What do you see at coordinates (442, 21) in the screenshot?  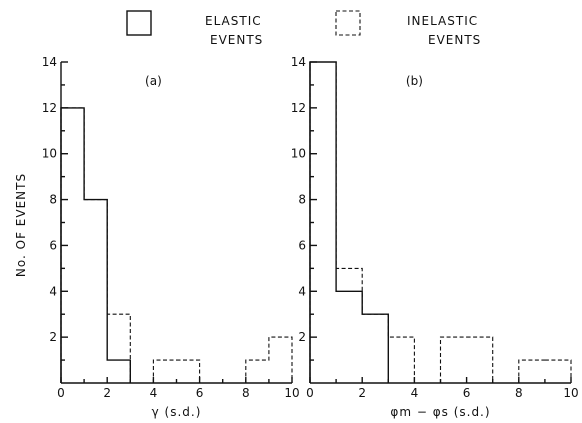 I see `legend-inelastic-line1: INELASTIC` at bounding box center [442, 21].